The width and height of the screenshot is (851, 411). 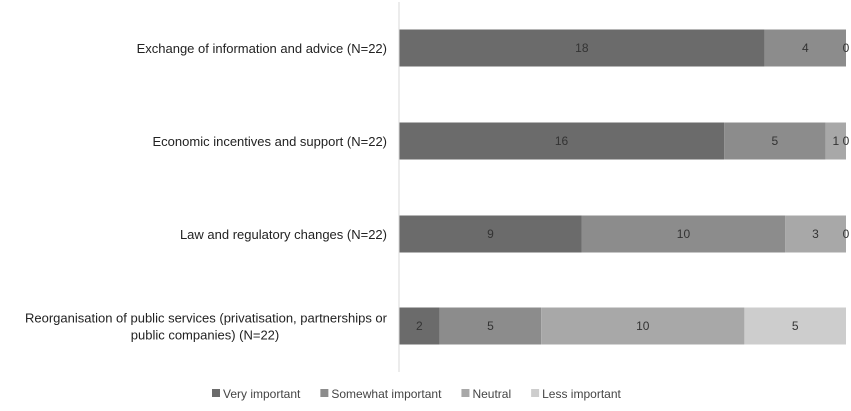 I want to click on data-label: 9, so click(x=490, y=234).